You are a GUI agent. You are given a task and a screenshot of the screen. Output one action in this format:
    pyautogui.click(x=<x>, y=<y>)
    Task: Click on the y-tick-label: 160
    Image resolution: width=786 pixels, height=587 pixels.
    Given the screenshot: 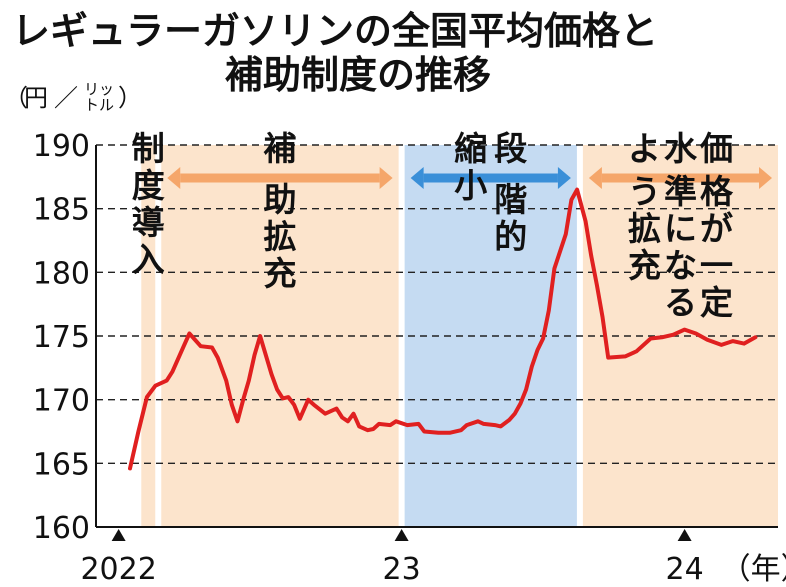 What is the action you would take?
    pyautogui.click(x=61, y=528)
    